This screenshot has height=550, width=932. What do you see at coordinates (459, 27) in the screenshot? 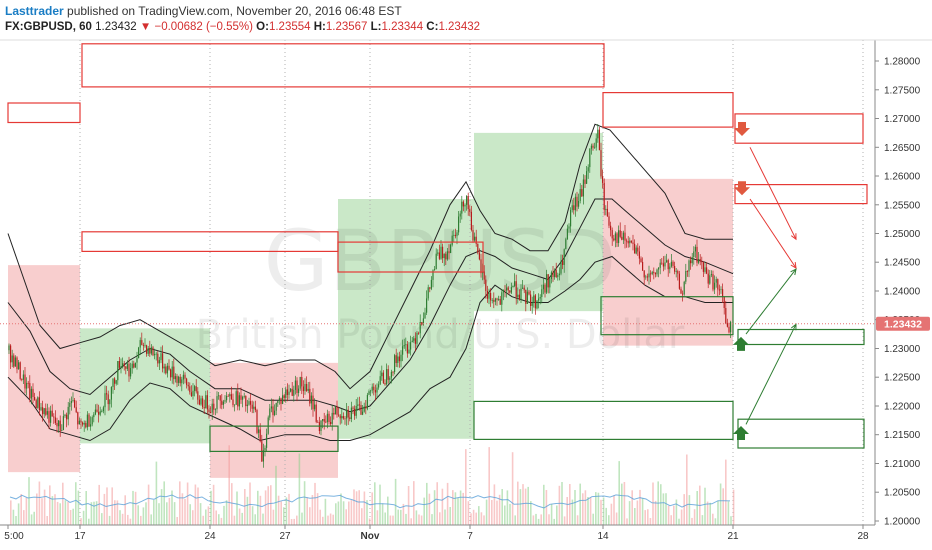
I see `close-value: 1.23432` at bounding box center [459, 27].